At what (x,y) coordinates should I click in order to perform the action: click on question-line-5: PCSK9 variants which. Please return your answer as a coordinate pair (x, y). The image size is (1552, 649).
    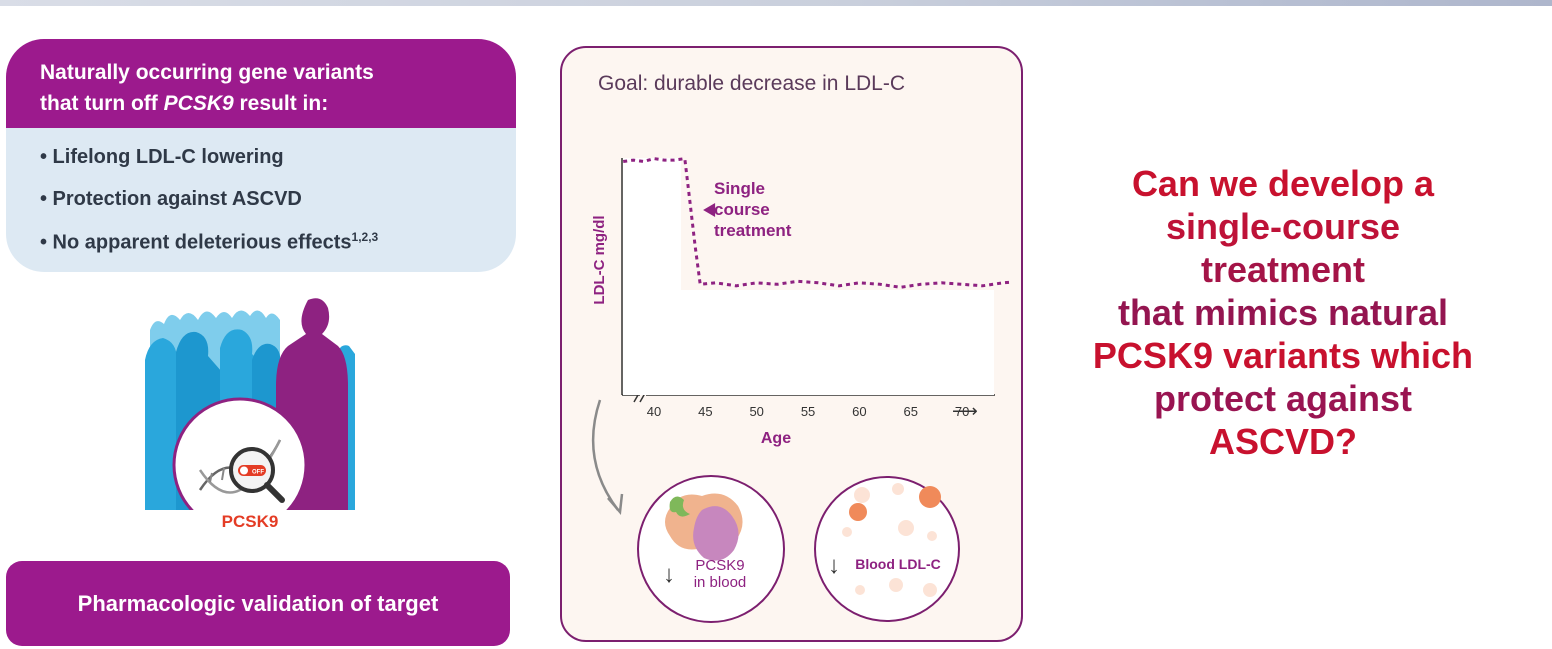
    Looking at the image, I should click on (1283, 355).